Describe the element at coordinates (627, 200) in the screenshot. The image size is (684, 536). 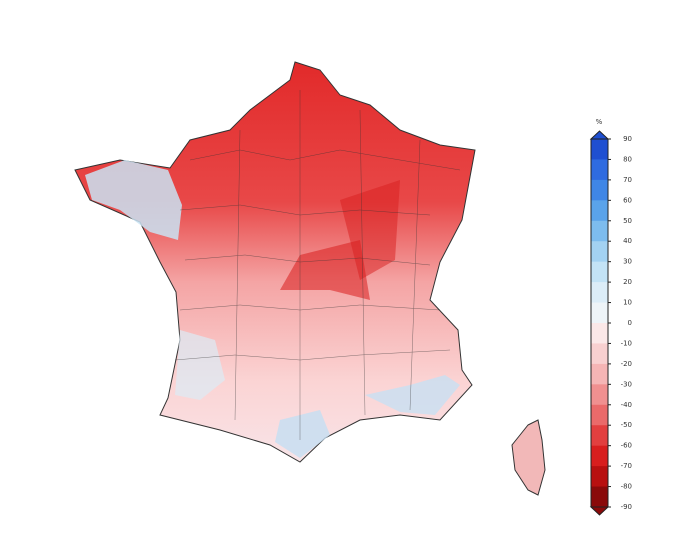
I see `colorbar-tick-label: 60` at that location.